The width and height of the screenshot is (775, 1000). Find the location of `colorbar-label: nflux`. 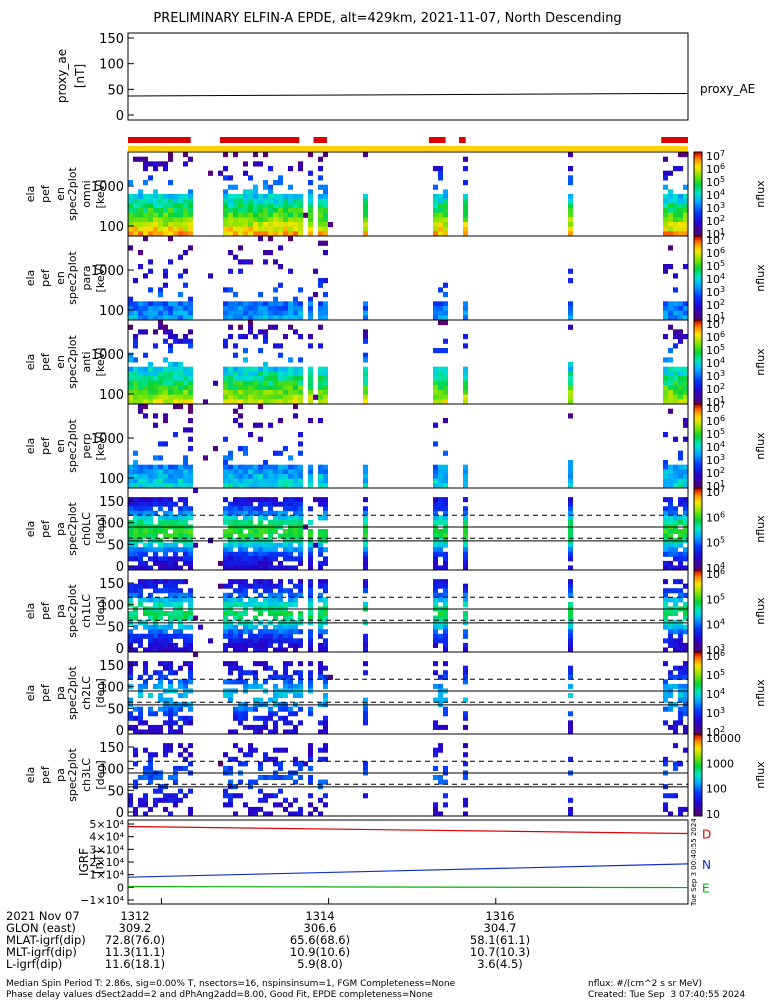

colorbar-label: nflux is located at coordinates (760, 278).